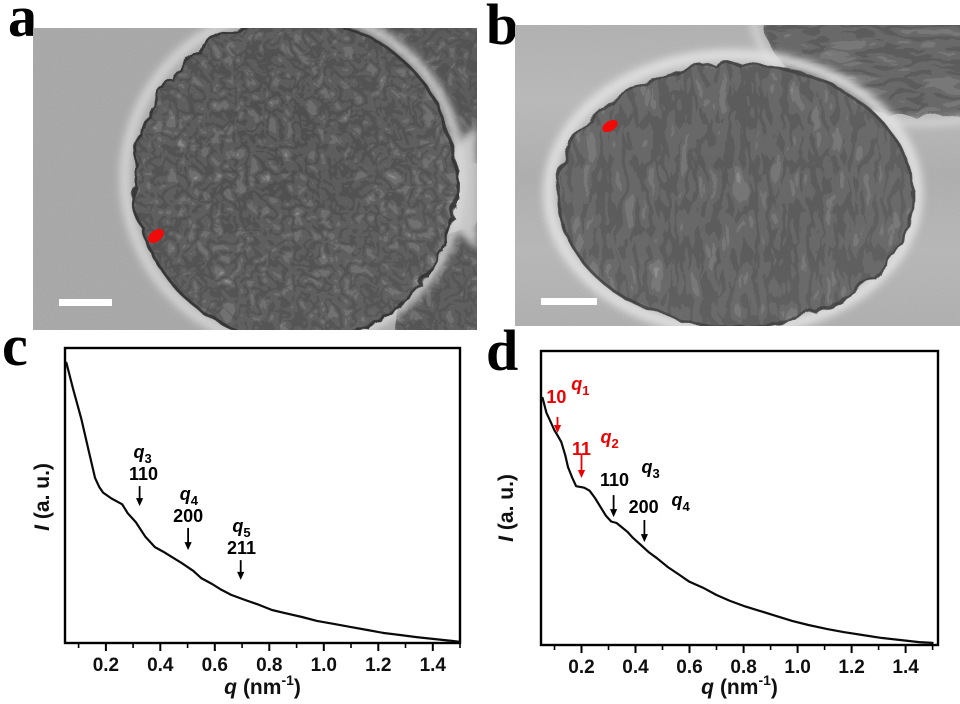 The height and width of the screenshot is (704, 960). What do you see at coordinates (610, 126) in the screenshot?
I see `red-marker-b` at bounding box center [610, 126].